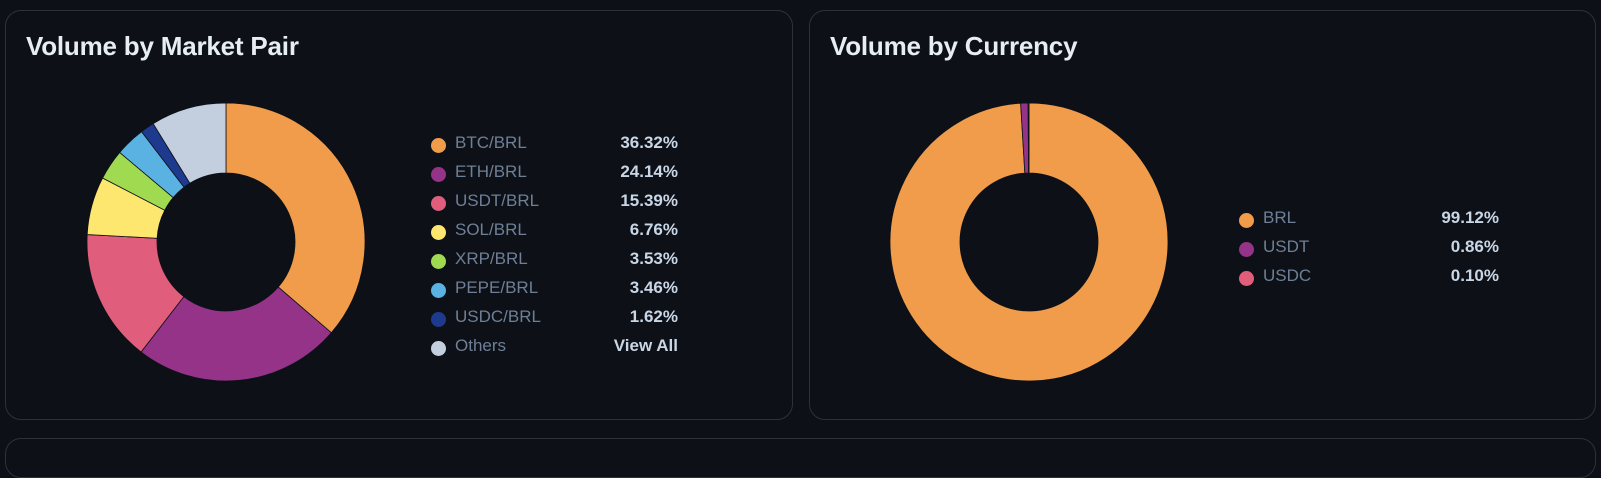 Image resolution: width=1601 pixels, height=478 pixels. I want to click on legend-label: USDC/BRL, so click(498, 316).